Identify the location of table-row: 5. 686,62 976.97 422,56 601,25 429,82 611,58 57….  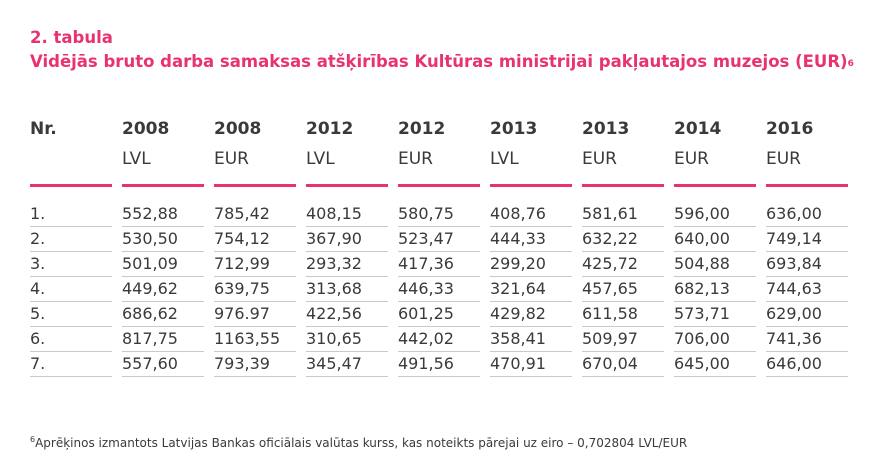
(439, 314).